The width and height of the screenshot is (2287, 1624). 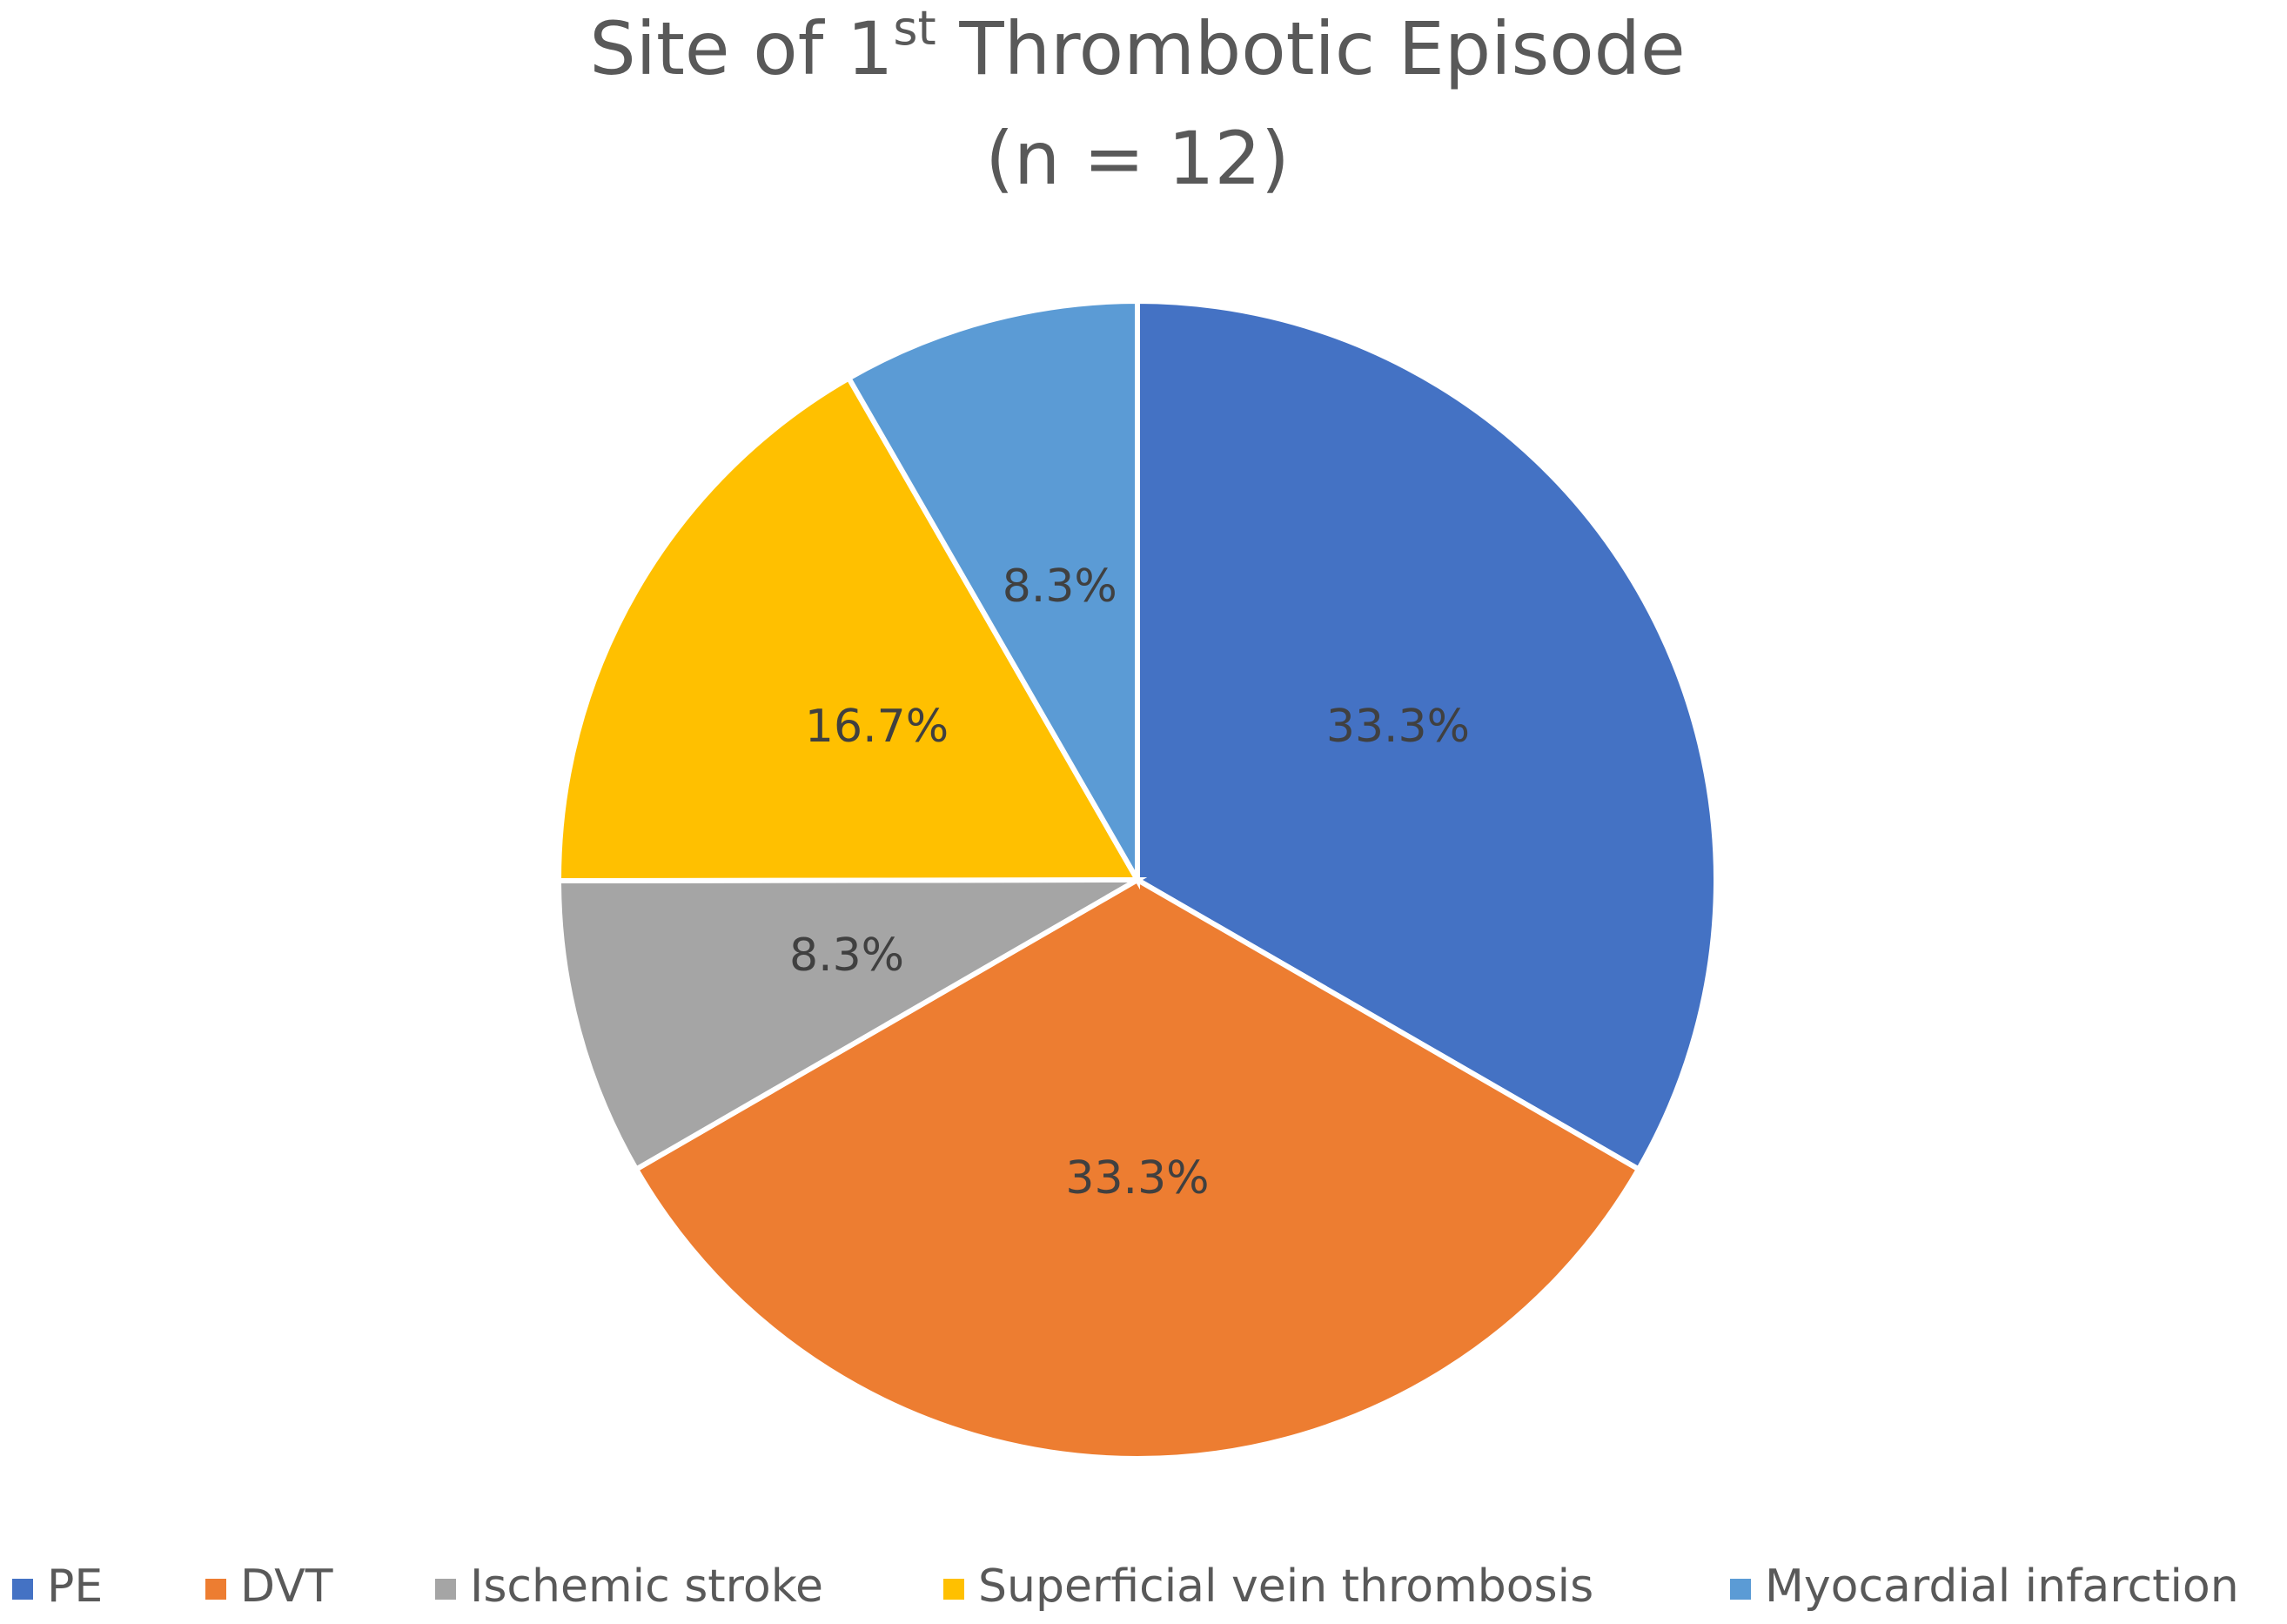 What do you see at coordinates (75, 1586) in the screenshot?
I see `legend-label: PE` at bounding box center [75, 1586].